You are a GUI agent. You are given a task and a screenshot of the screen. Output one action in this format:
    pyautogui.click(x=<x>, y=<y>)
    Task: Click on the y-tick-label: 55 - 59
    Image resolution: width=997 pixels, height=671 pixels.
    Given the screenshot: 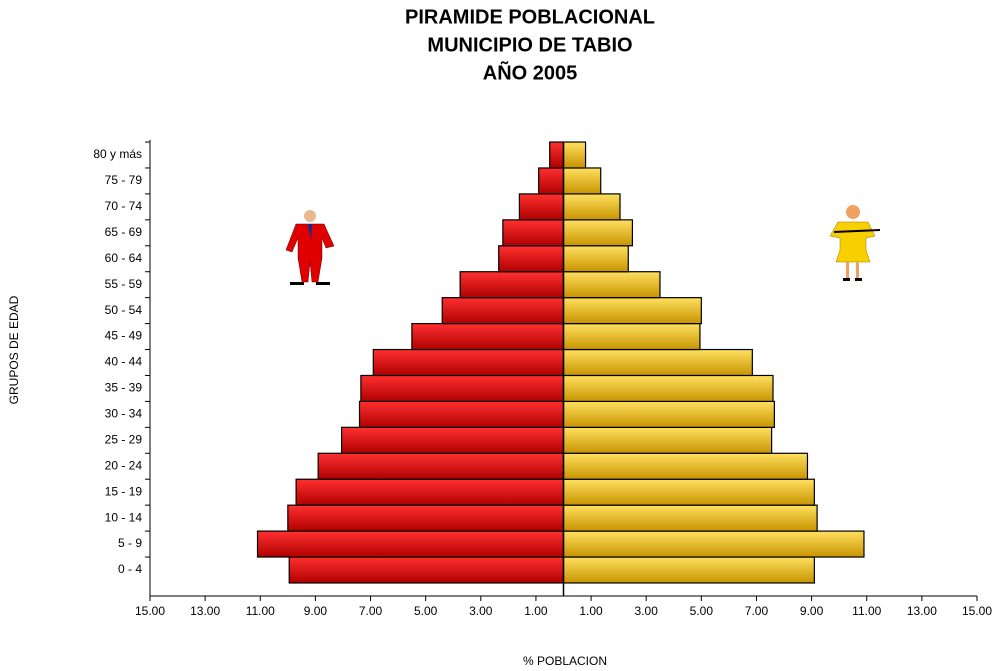 What is the action you would take?
    pyautogui.click(x=124, y=284)
    